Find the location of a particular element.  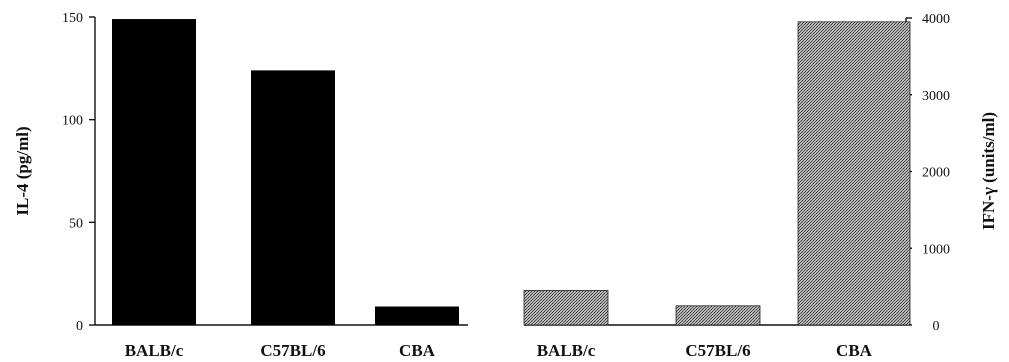

ifng-axis-title: IFN-γ (units/ml) is located at coordinates (988, 171).